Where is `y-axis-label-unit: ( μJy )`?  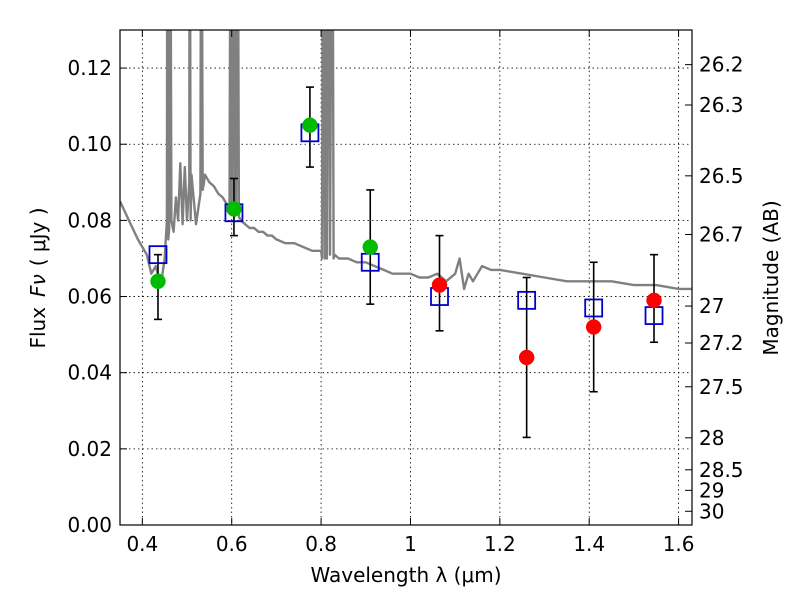 y-axis-label-unit: ( μJy ) is located at coordinates (38, 236).